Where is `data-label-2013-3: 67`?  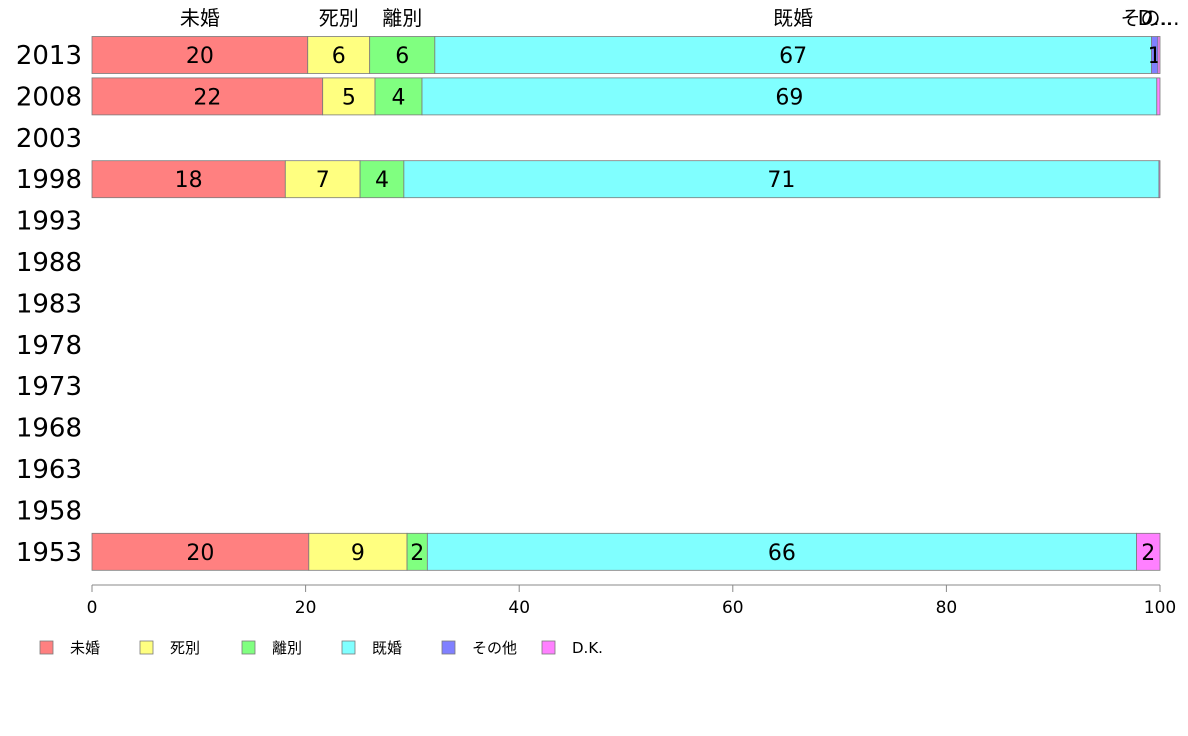
data-label-2013-3: 67 is located at coordinates (793, 56).